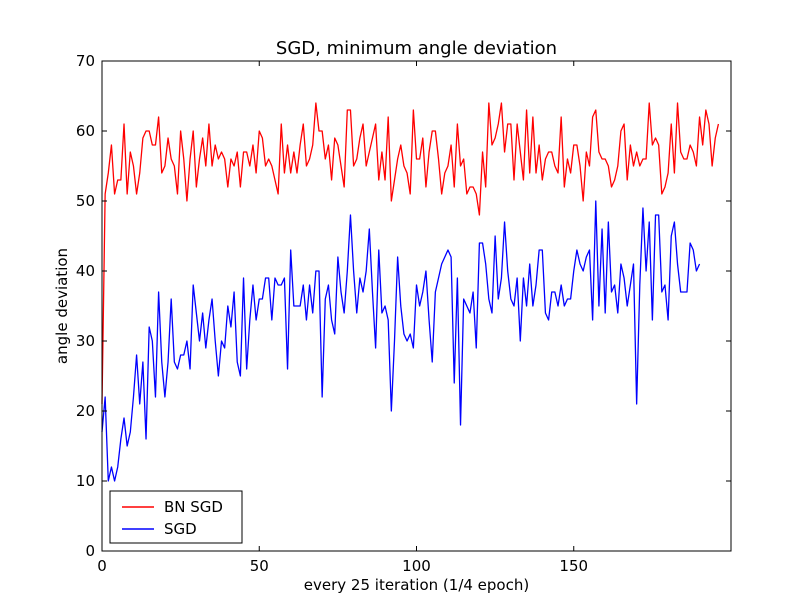  I want to click on legend-label-bn-sgd: BN SGD, so click(193, 507).